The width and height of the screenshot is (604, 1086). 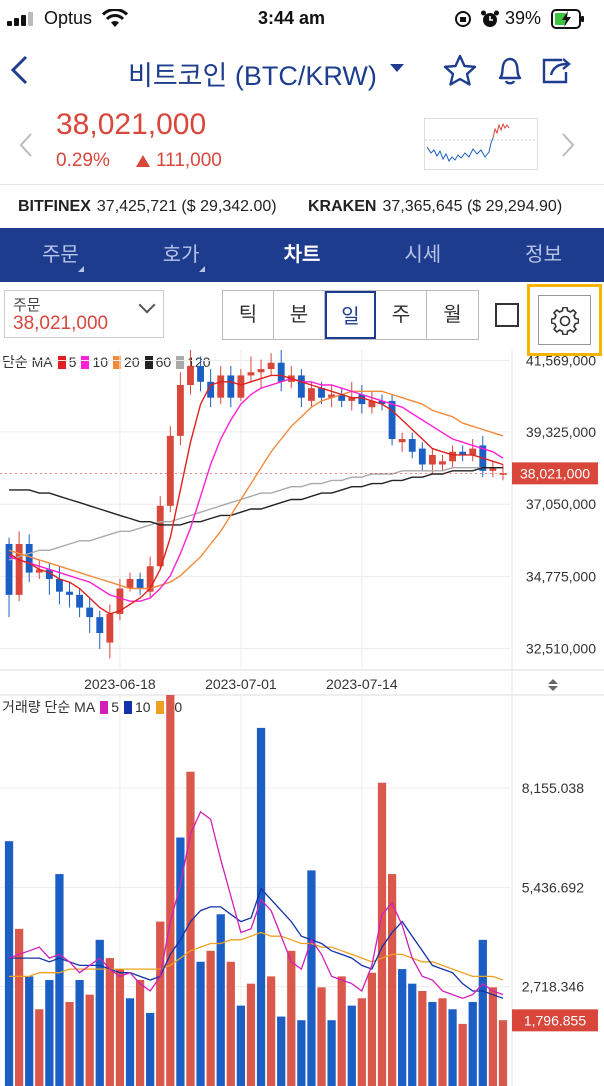 I want to click on y-tick-label: 8,155.038, so click(x=553, y=788).